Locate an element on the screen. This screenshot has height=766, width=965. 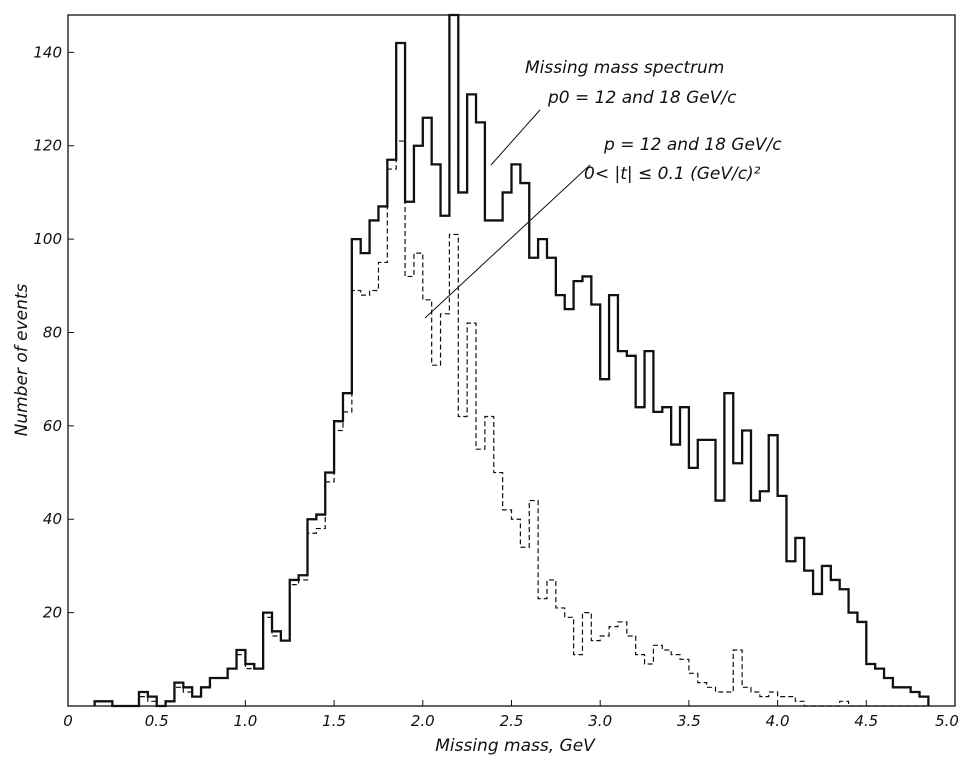
solid-annotation-leader is located at coordinates (515, 137).